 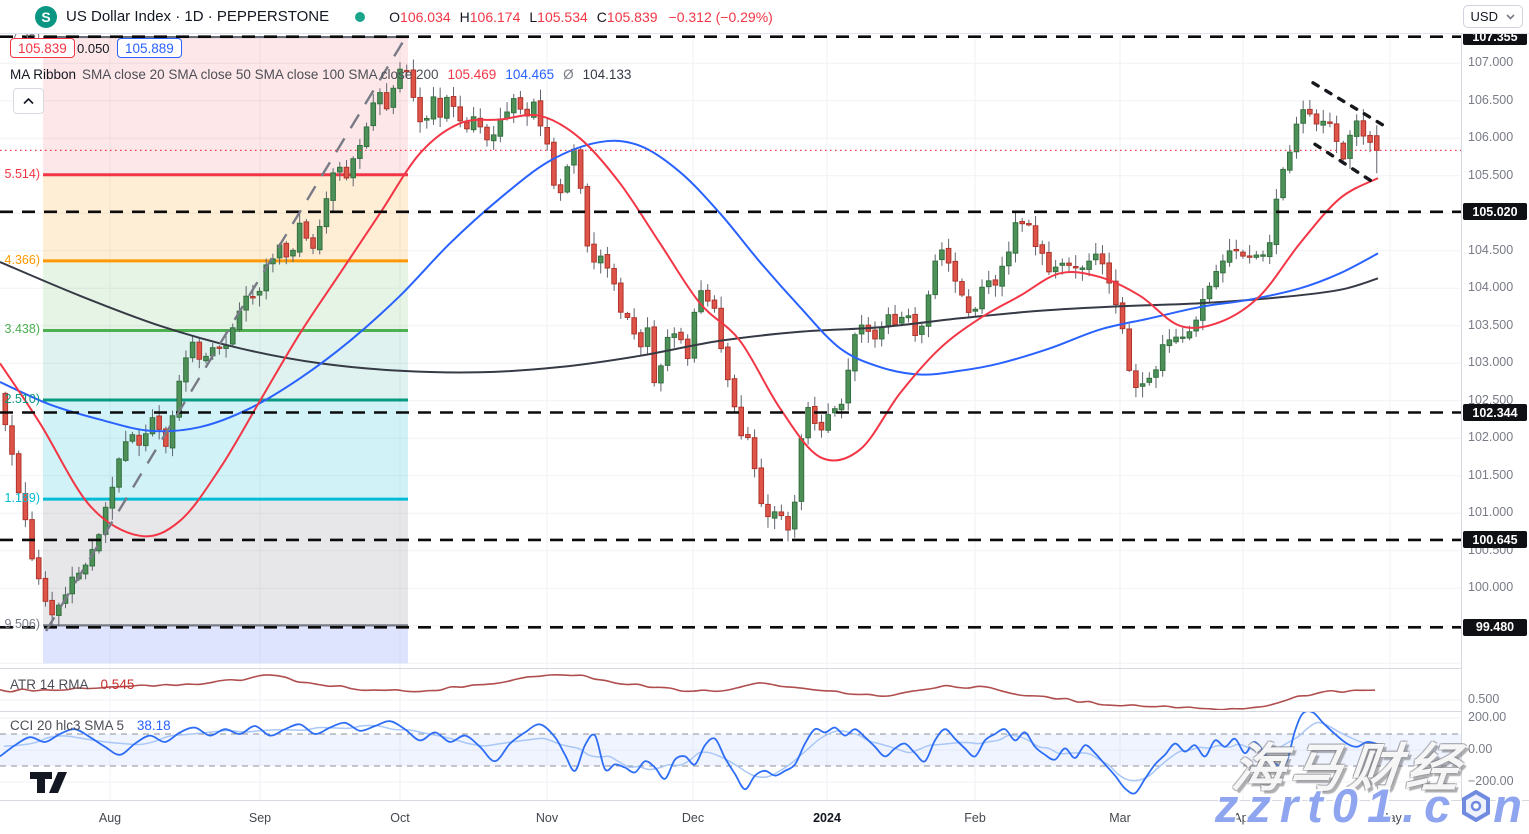 I want to click on ma-value: Ø, so click(x=568, y=74).